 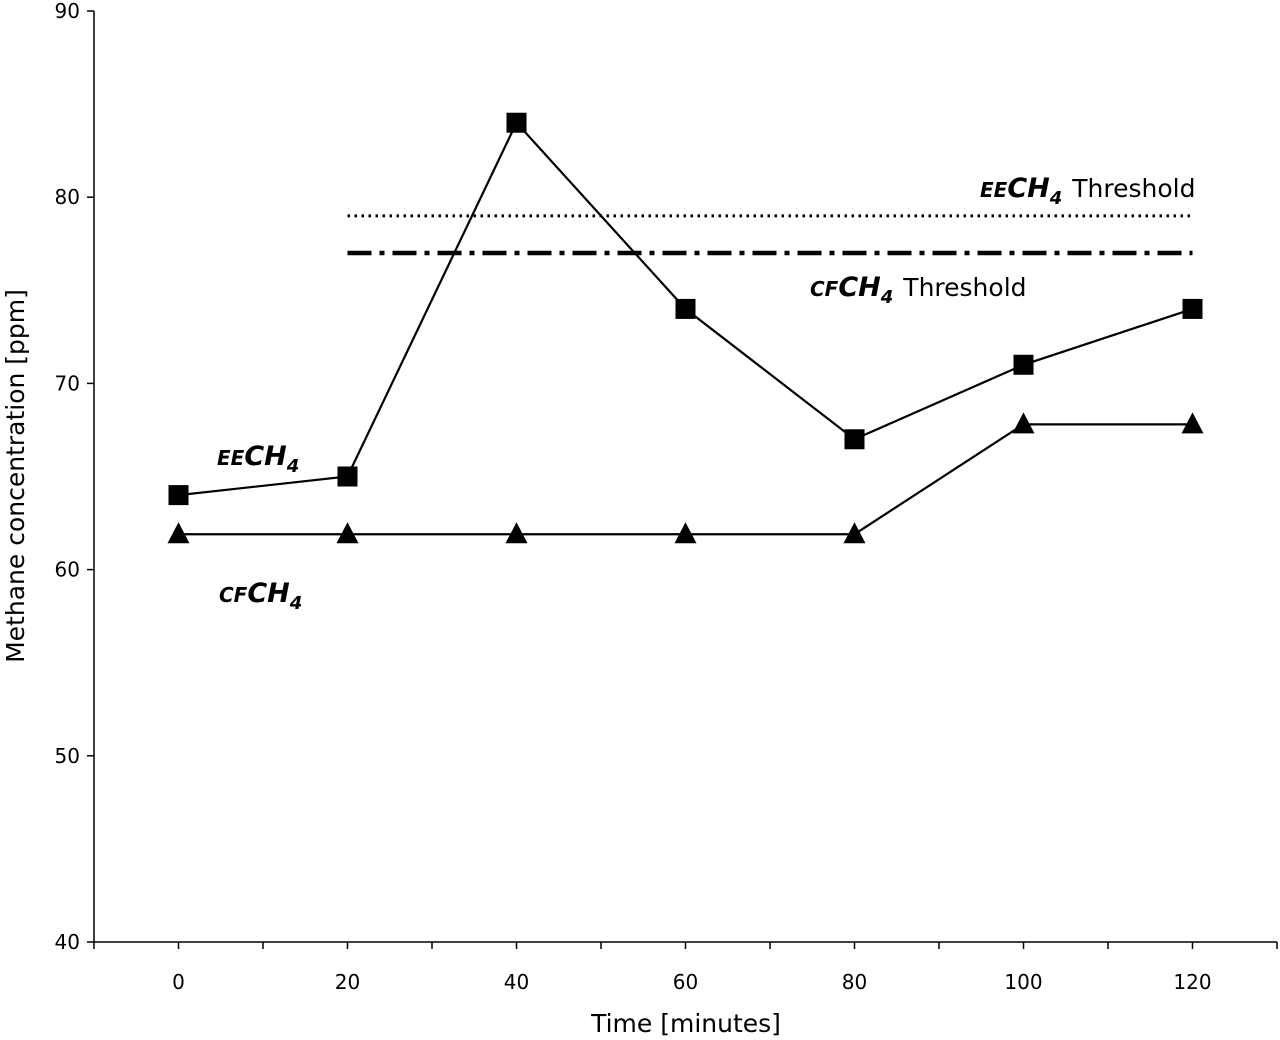 What do you see at coordinates (67, 942) in the screenshot?
I see `y-tick-label: 40` at bounding box center [67, 942].